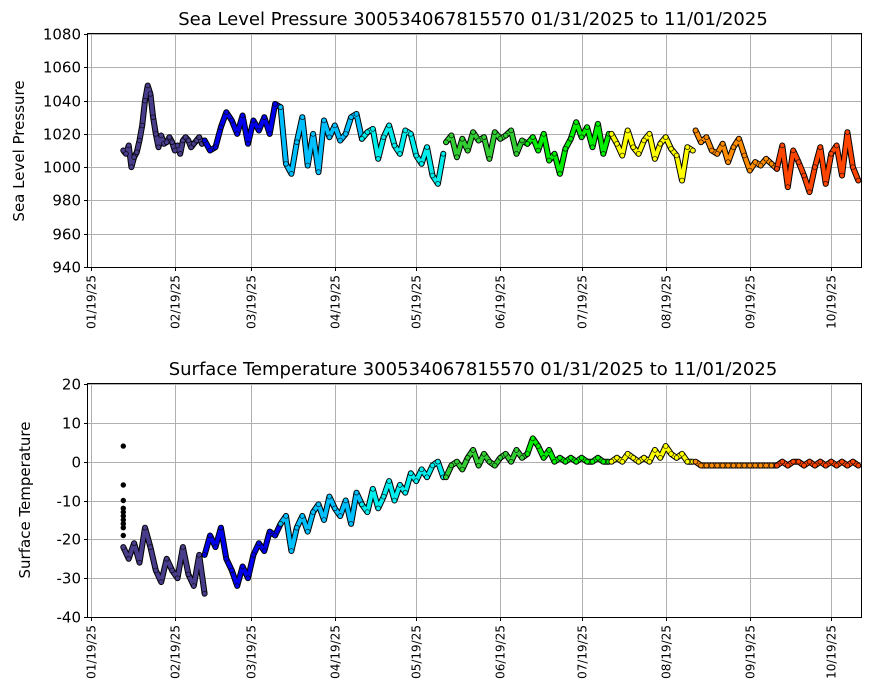 The image size is (870, 700). I want to click on temperature-ytick-label: -10, so click(69, 502).